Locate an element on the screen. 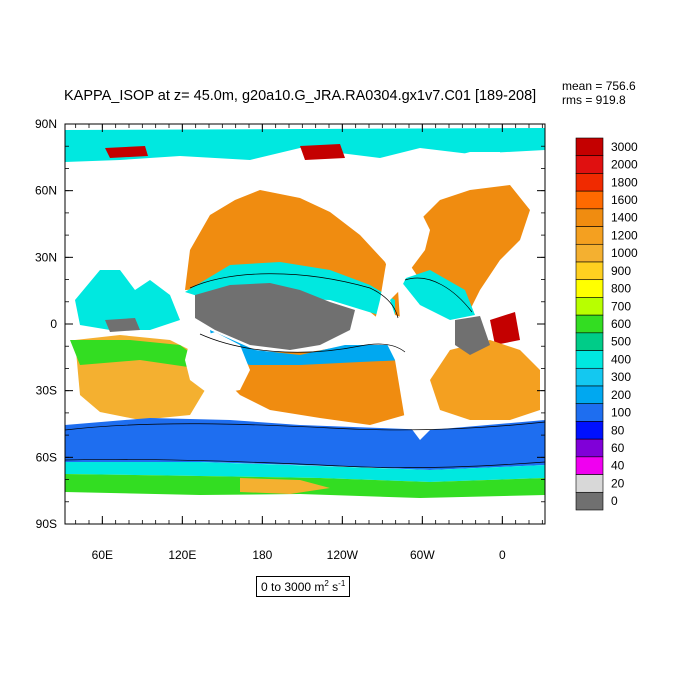 The width and height of the screenshot is (675, 675). x-tick-label: 60E is located at coordinates (102, 555).